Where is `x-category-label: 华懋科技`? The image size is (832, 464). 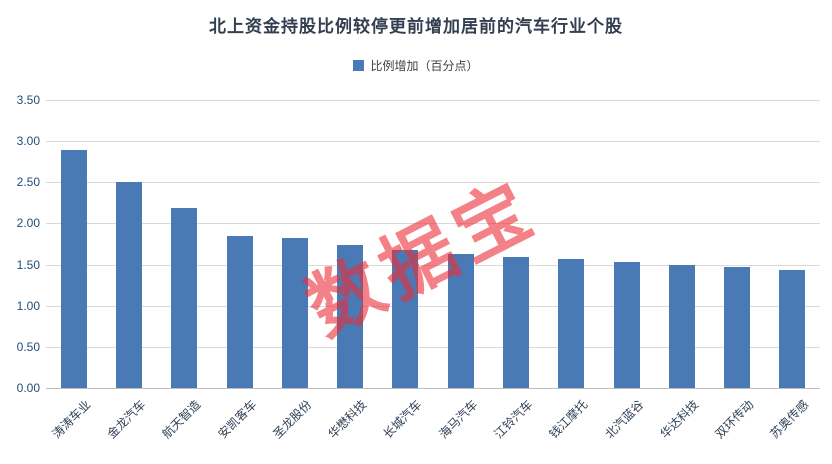
x-category-label: 华懋科技 is located at coordinates (347, 419).